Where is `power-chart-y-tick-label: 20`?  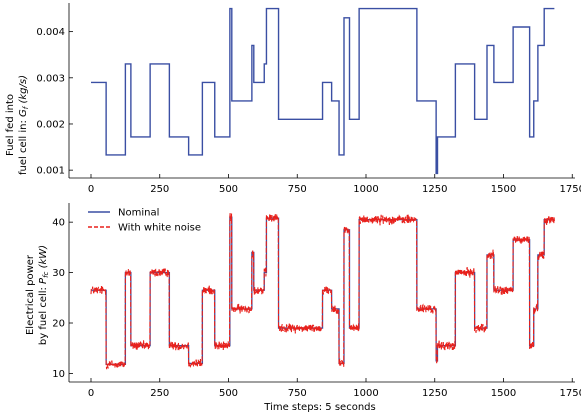
power-chart-y-tick-label: 20 is located at coordinates (58, 324).